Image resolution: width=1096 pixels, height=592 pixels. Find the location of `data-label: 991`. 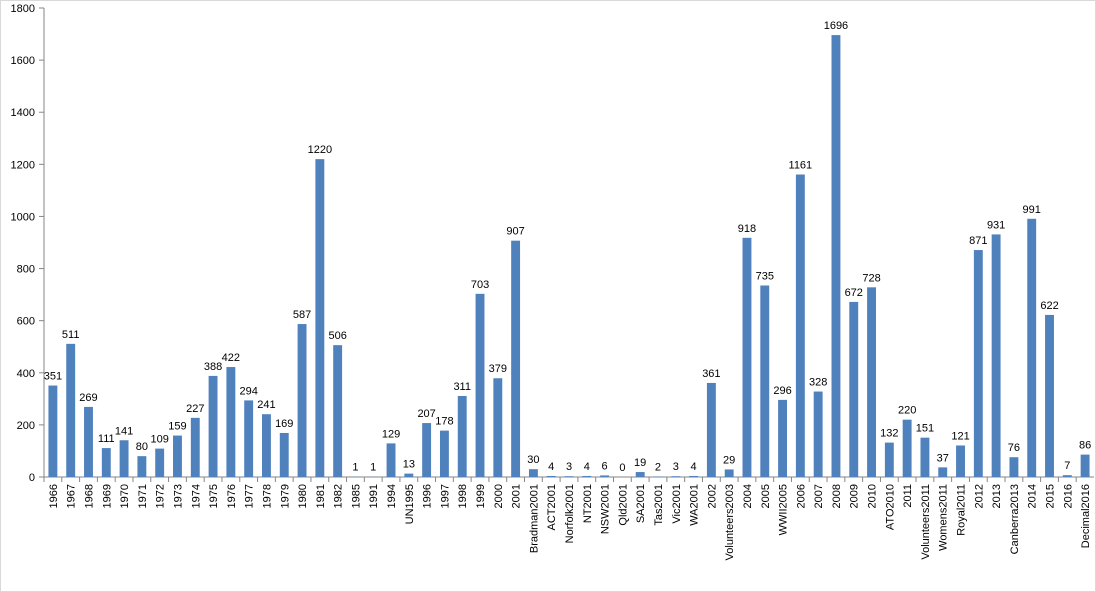

data-label: 991 is located at coordinates (1032, 210).